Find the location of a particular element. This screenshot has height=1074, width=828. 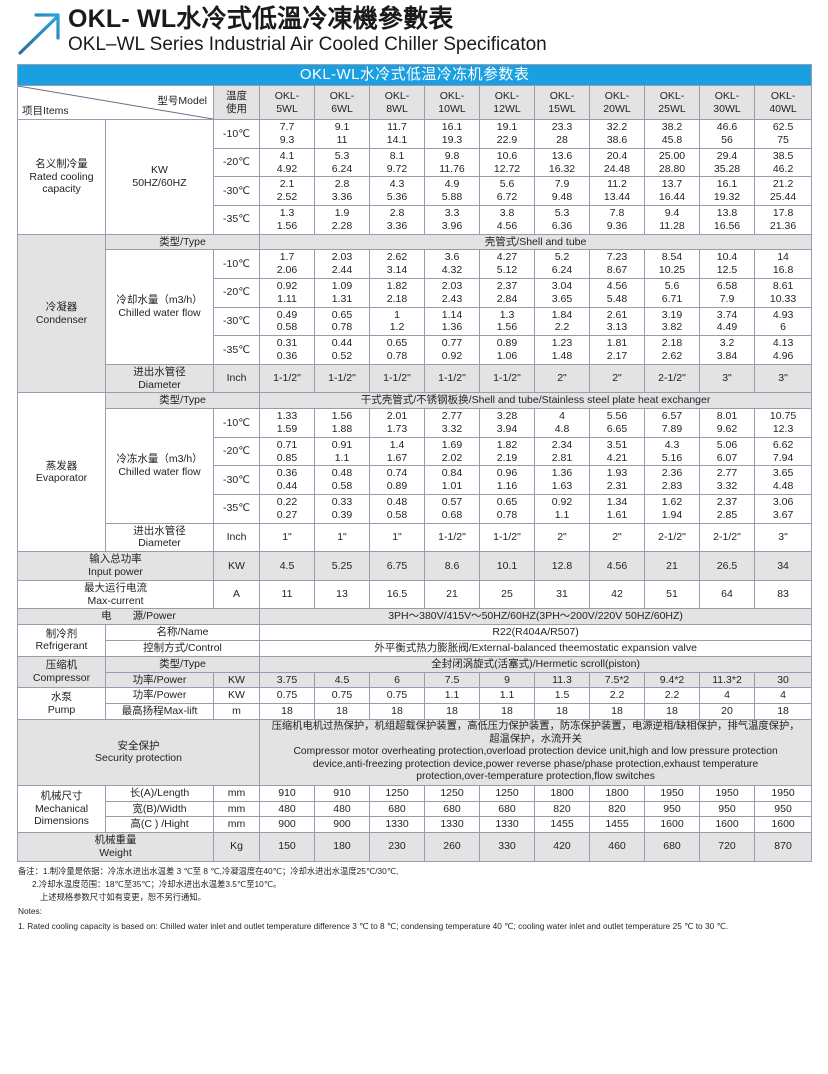

data-cell: 1" is located at coordinates (397, 537).